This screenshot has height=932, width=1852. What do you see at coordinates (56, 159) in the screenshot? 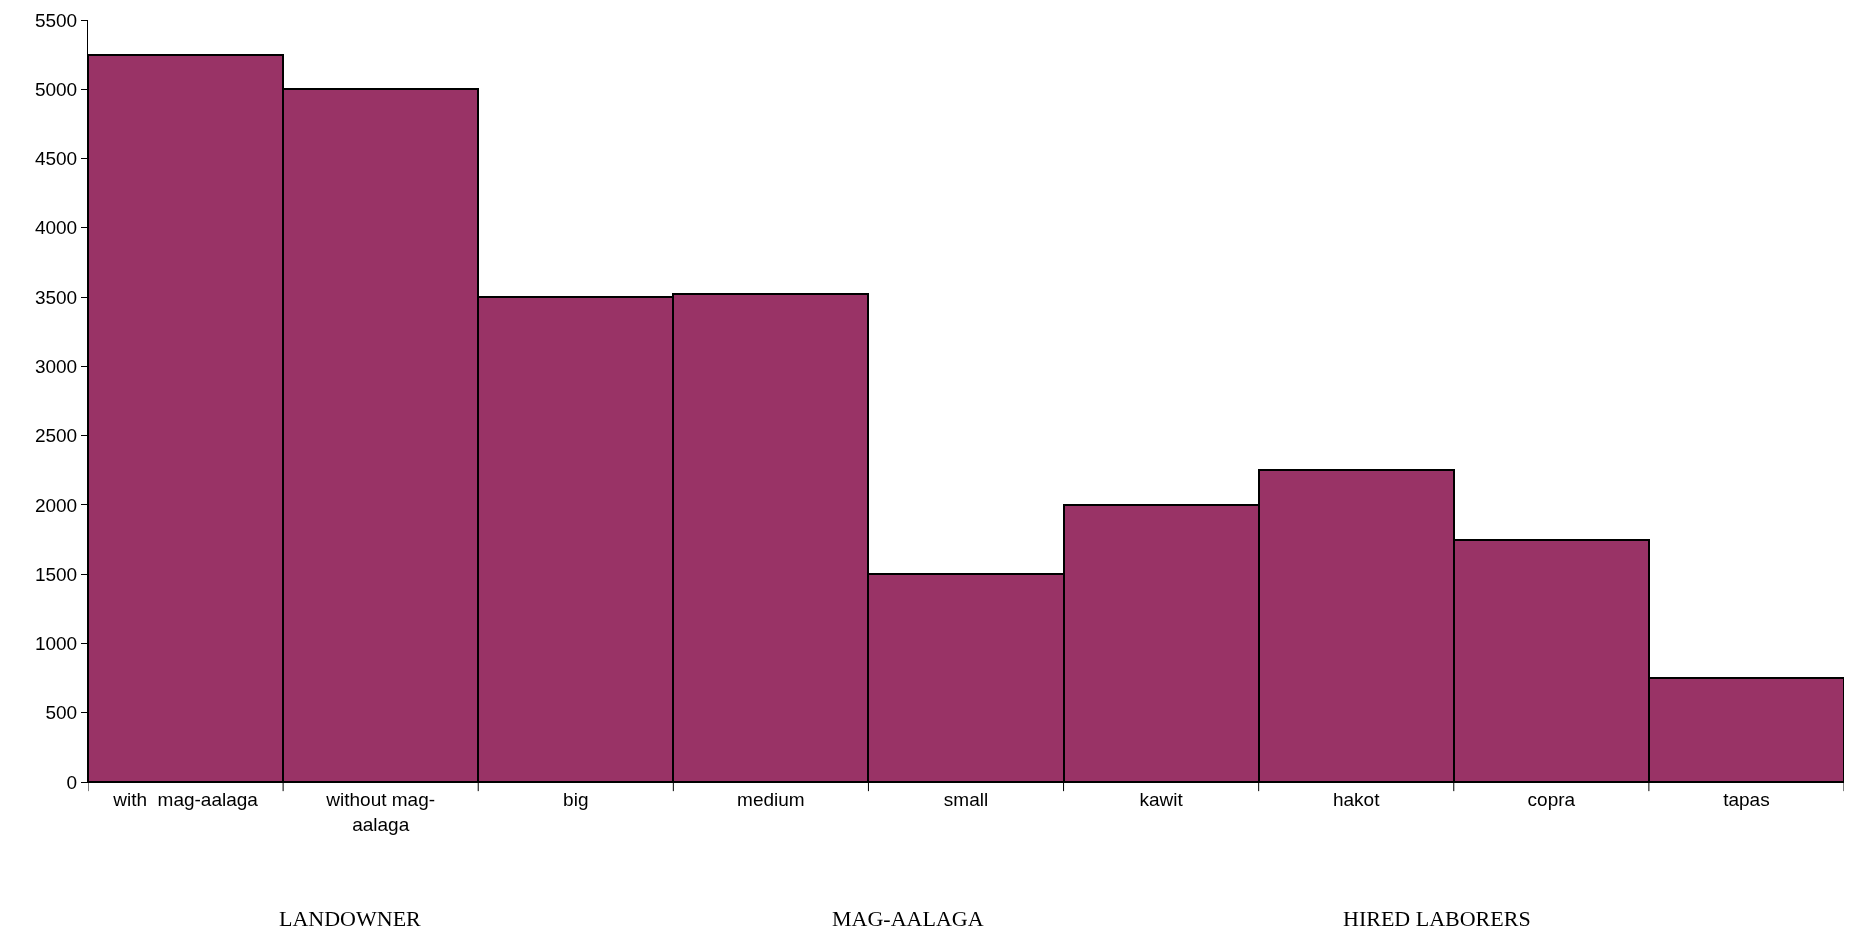
I see `y-tick-label: 4500` at bounding box center [56, 159].